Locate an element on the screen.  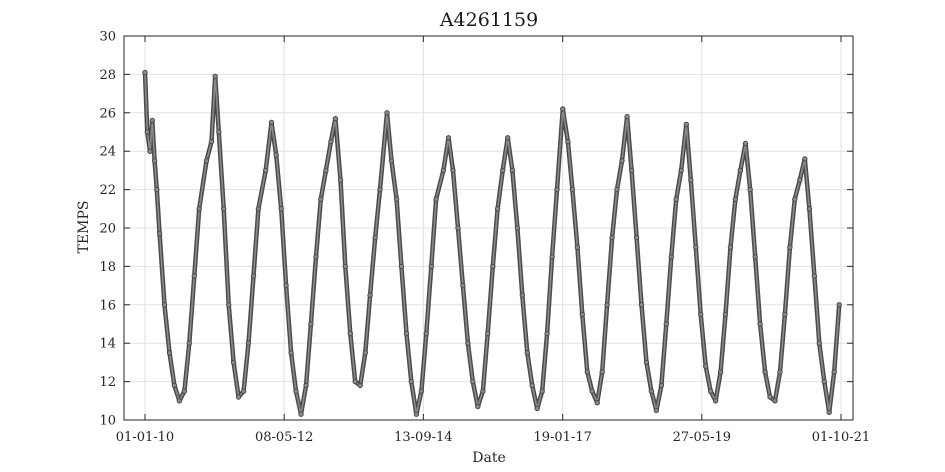
x-tick-label: 19-01-17 is located at coordinates (562, 437).